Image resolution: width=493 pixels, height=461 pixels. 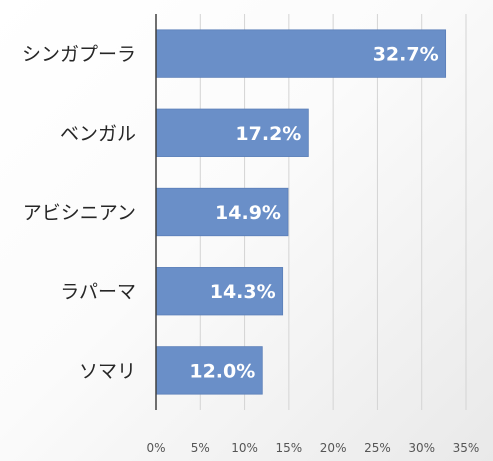 What do you see at coordinates (155, 448) in the screenshot?
I see `x-tick-label: 0%` at bounding box center [155, 448].